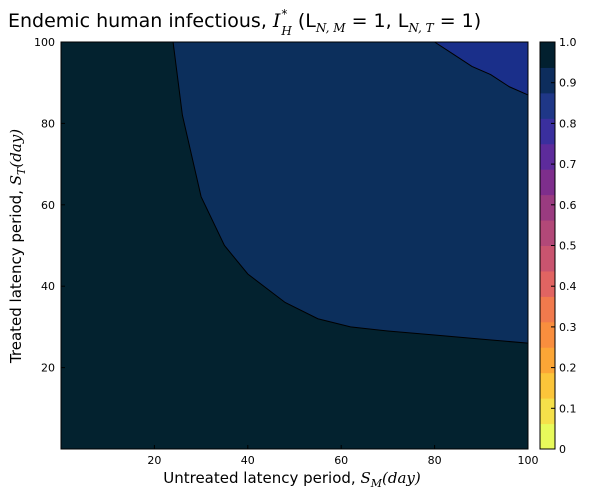  What do you see at coordinates (341, 460) in the screenshot?
I see `x-tick-label: 60` at bounding box center [341, 460].